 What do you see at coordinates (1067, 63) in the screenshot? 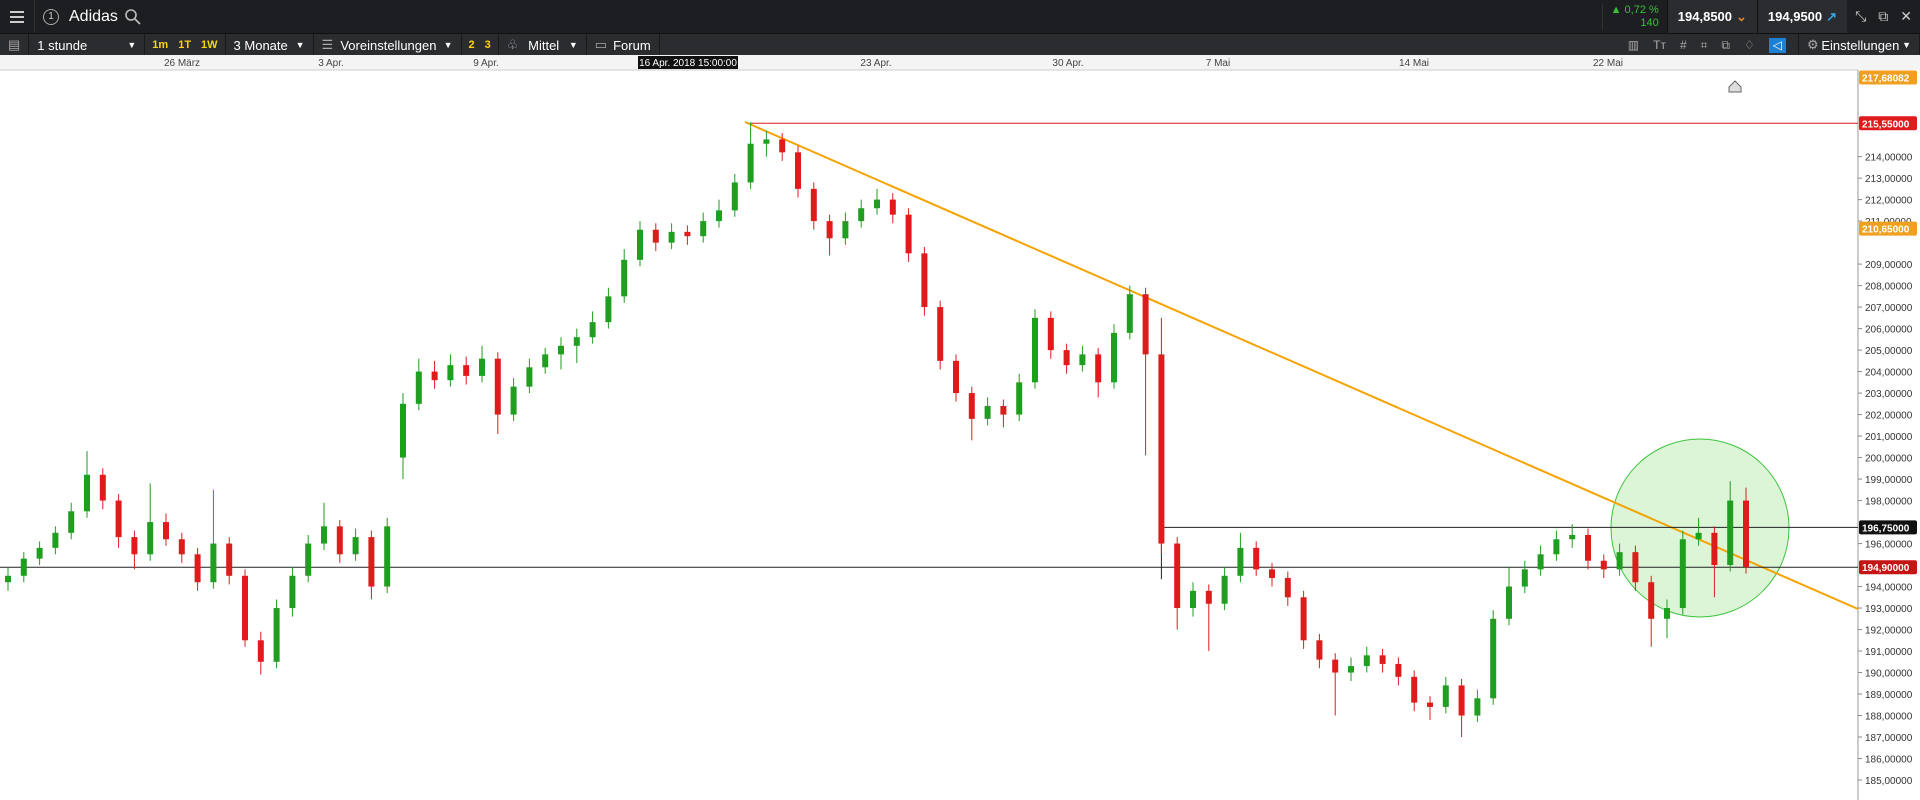
I see `x-tick-label: 30 Apr.` at bounding box center [1067, 63].